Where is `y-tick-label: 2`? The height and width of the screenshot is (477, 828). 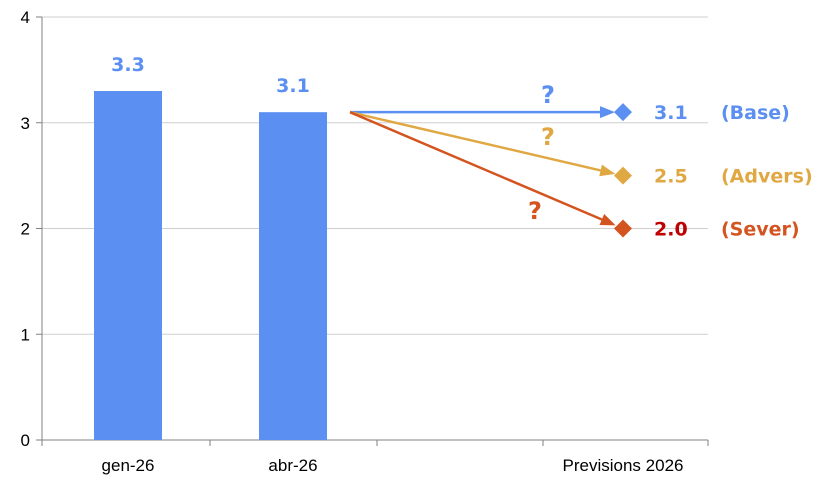 y-tick-label: 2 is located at coordinates (25, 229).